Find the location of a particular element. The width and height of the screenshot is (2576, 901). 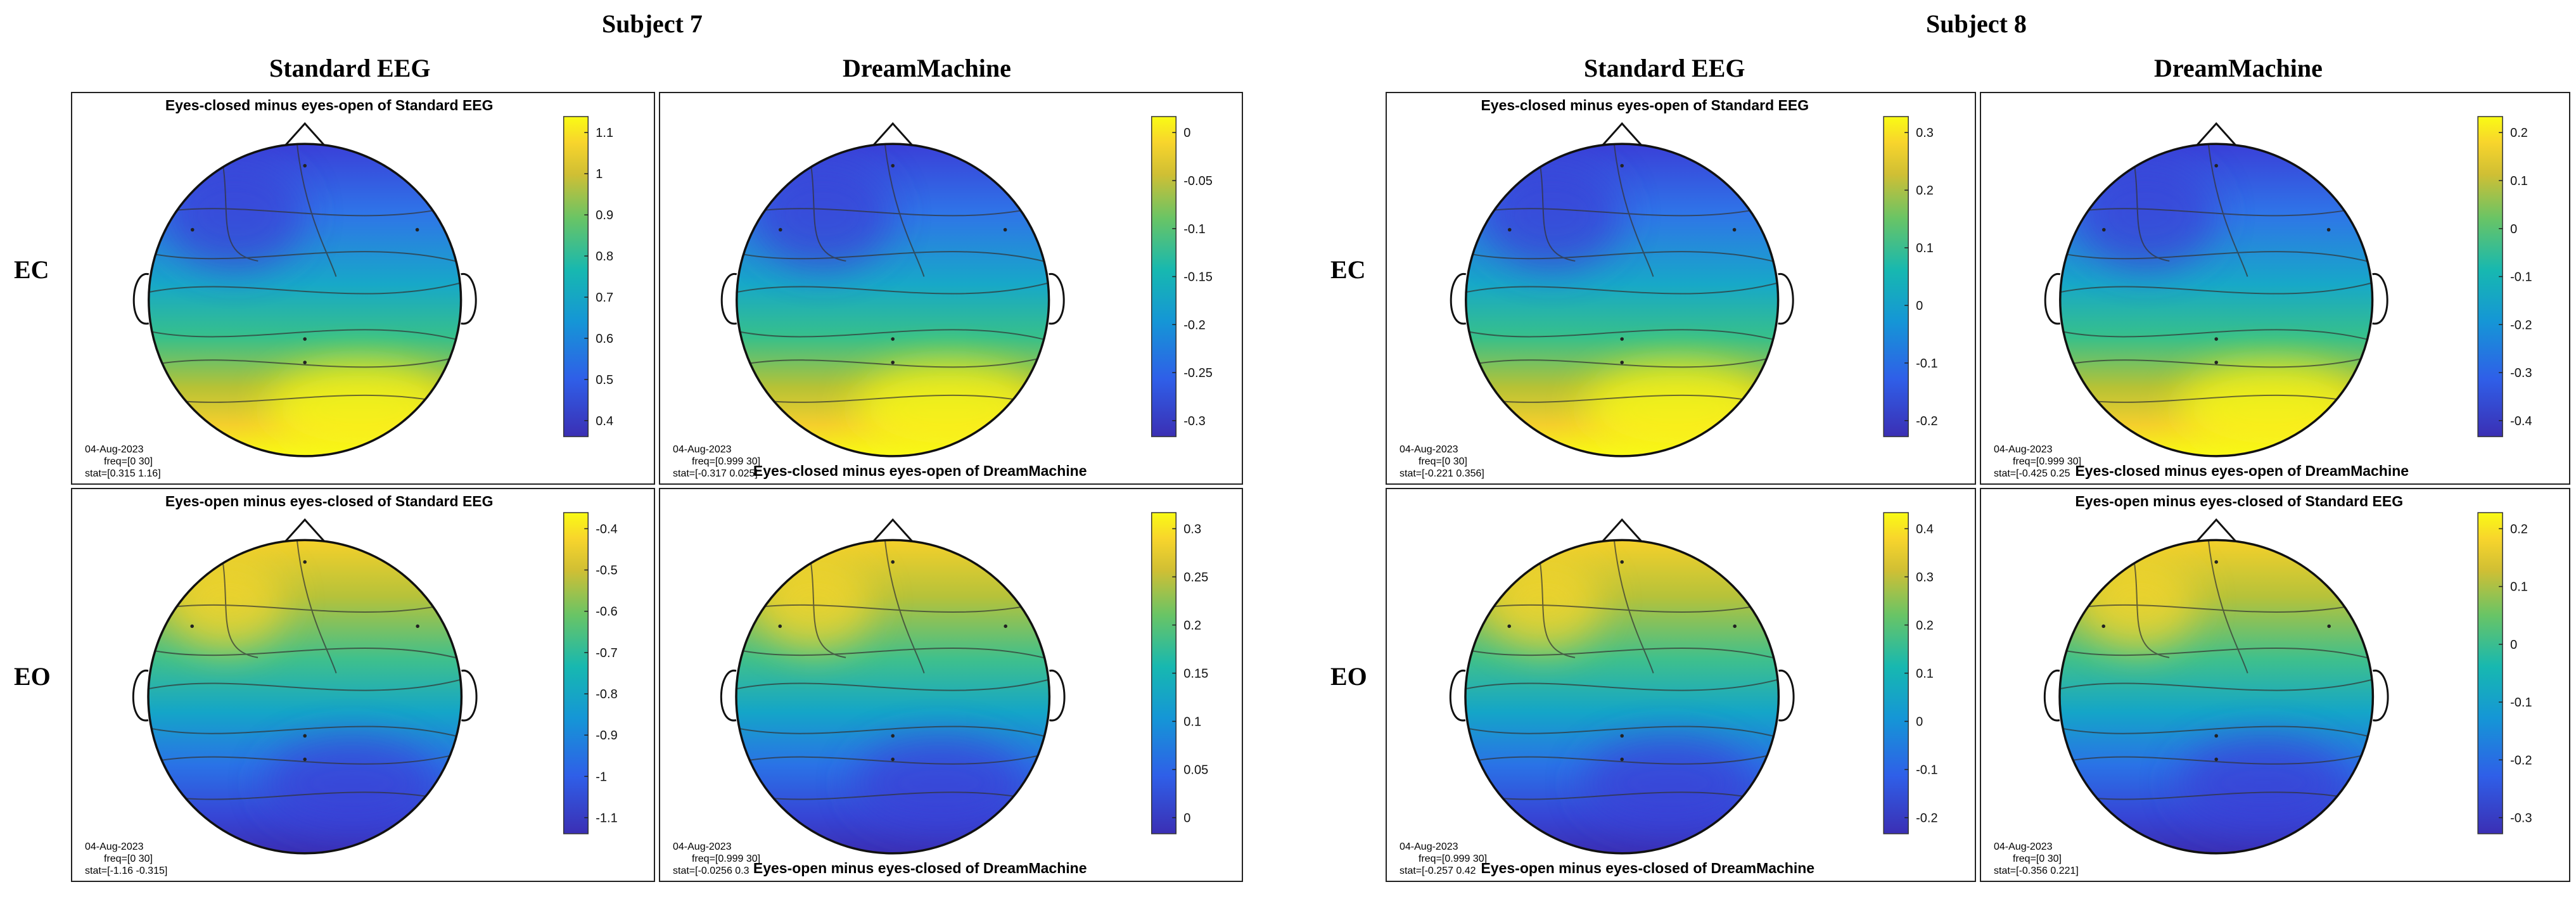

colorbar-tick-label: 0.15 is located at coordinates (1196, 674).